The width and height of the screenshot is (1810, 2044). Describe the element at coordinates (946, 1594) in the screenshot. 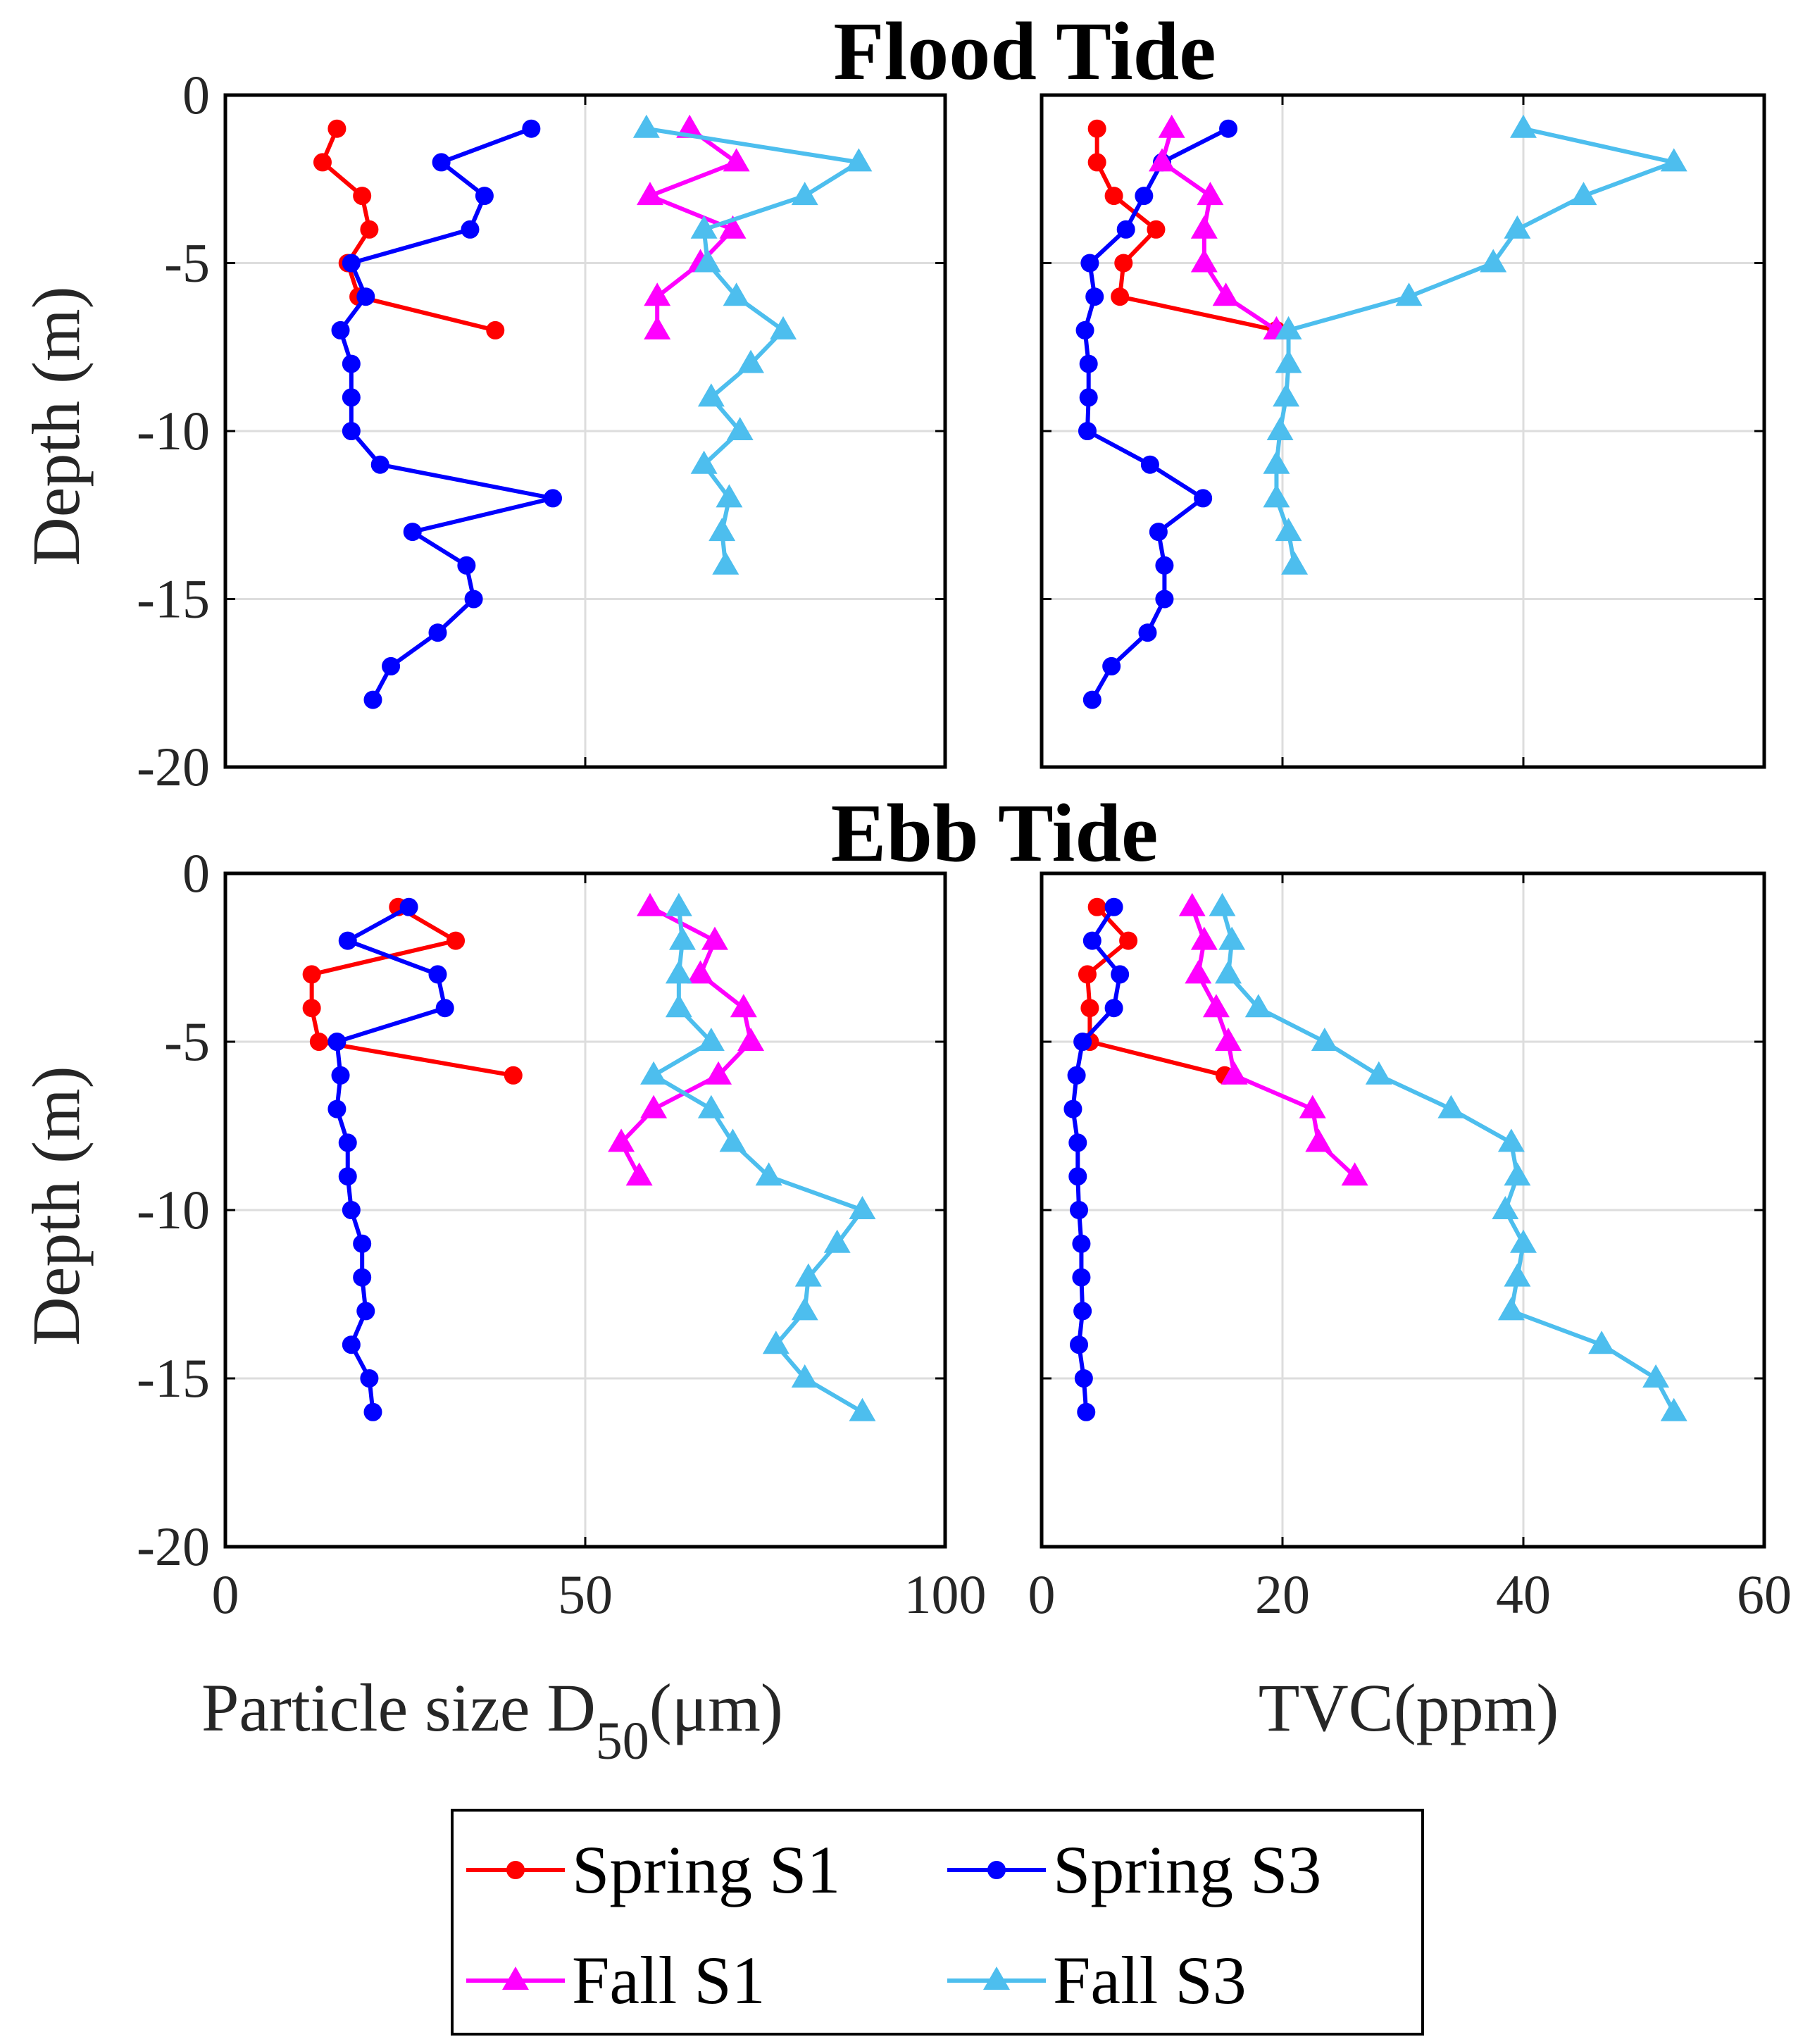

I see `x-tick-label: 100` at that location.